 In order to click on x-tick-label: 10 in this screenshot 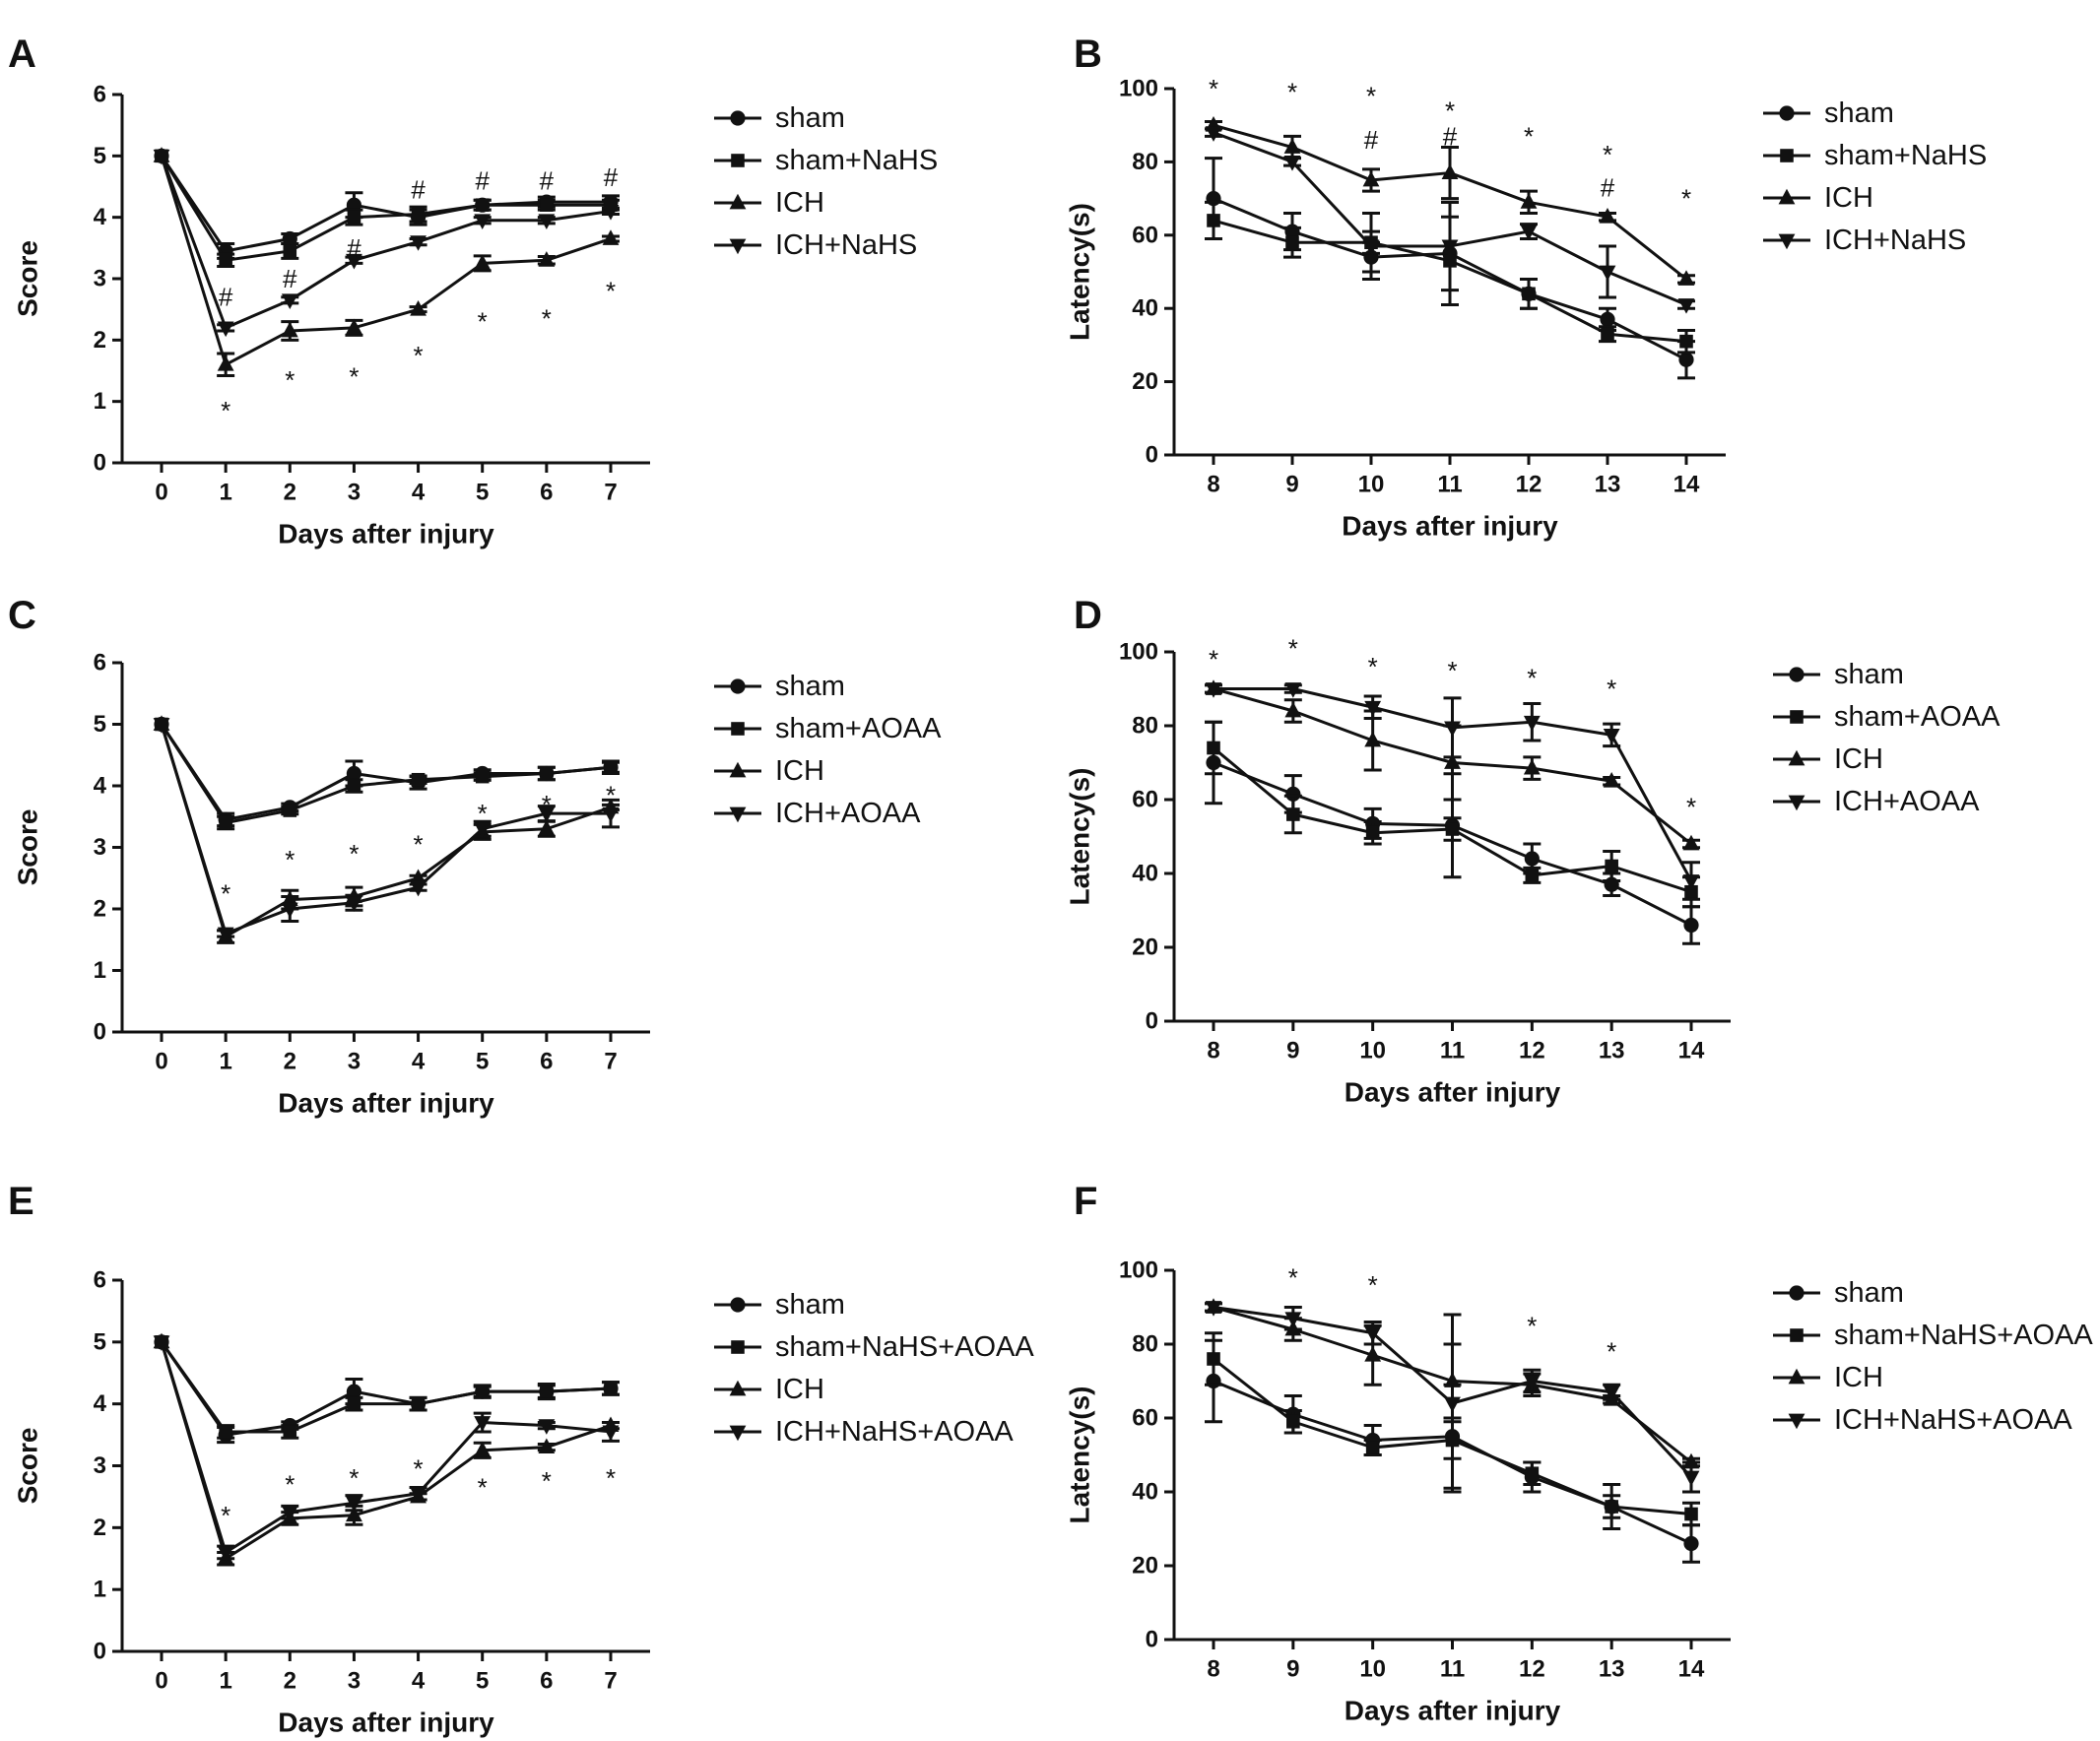, I will do `click(1371, 485)`.